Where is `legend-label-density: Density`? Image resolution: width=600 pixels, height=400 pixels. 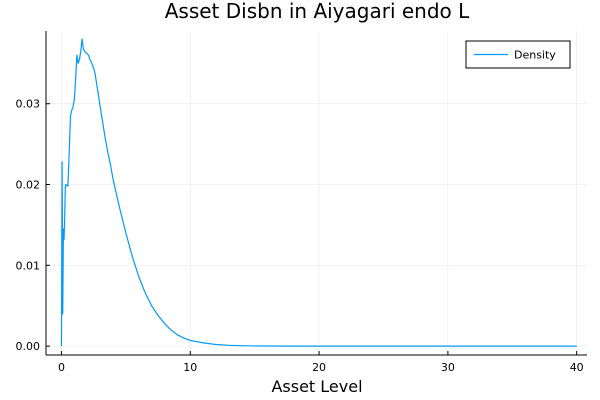 legend-label-density: Density is located at coordinates (535, 55).